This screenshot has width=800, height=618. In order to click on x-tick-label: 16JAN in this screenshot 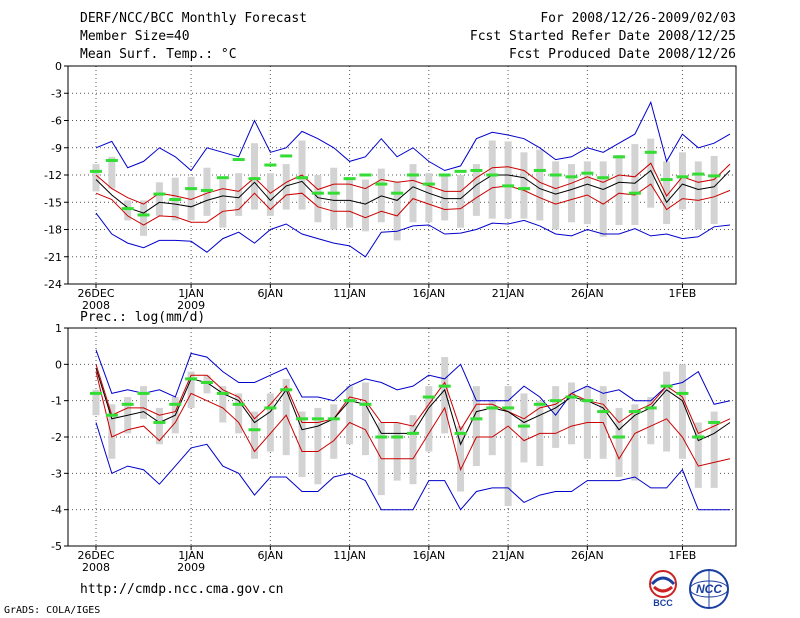, I will do `click(428, 293)`.